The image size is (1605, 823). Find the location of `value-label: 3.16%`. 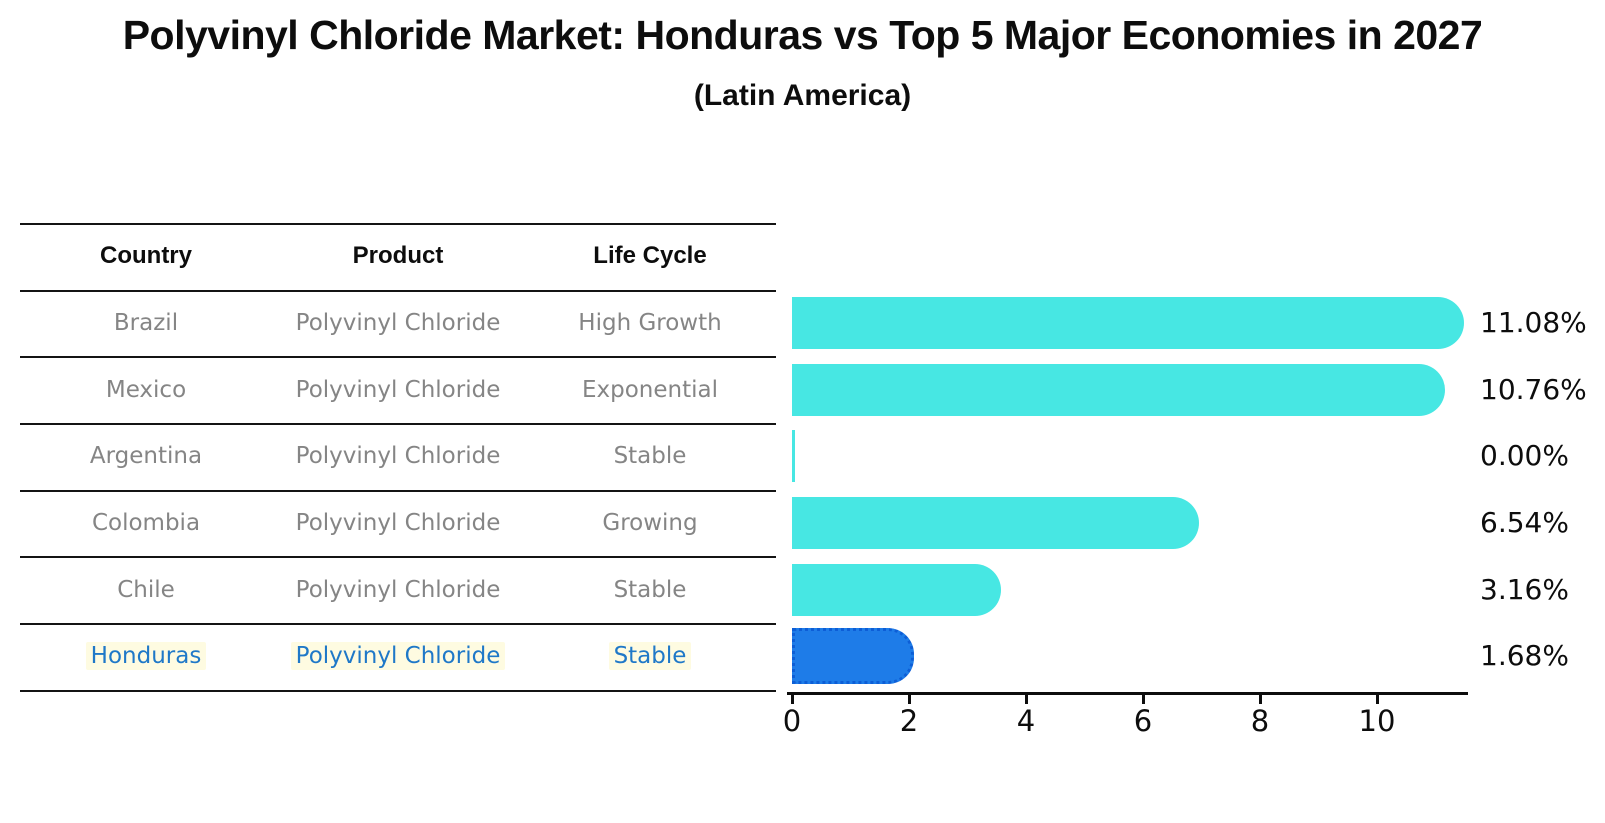

value-label: 3.16% is located at coordinates (1524, 589).